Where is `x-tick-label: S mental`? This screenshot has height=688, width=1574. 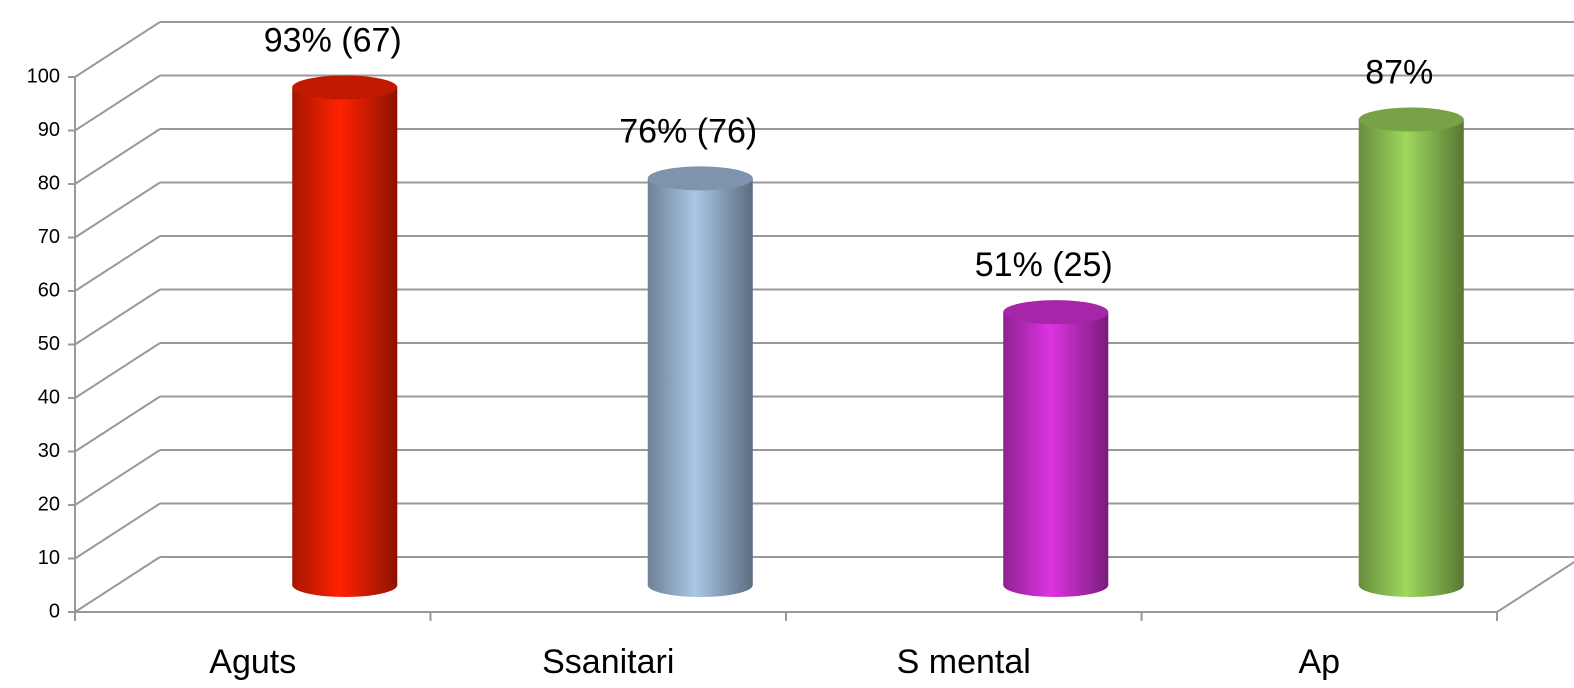
x-tick-label: S mental is located at coordinates (964, 662).